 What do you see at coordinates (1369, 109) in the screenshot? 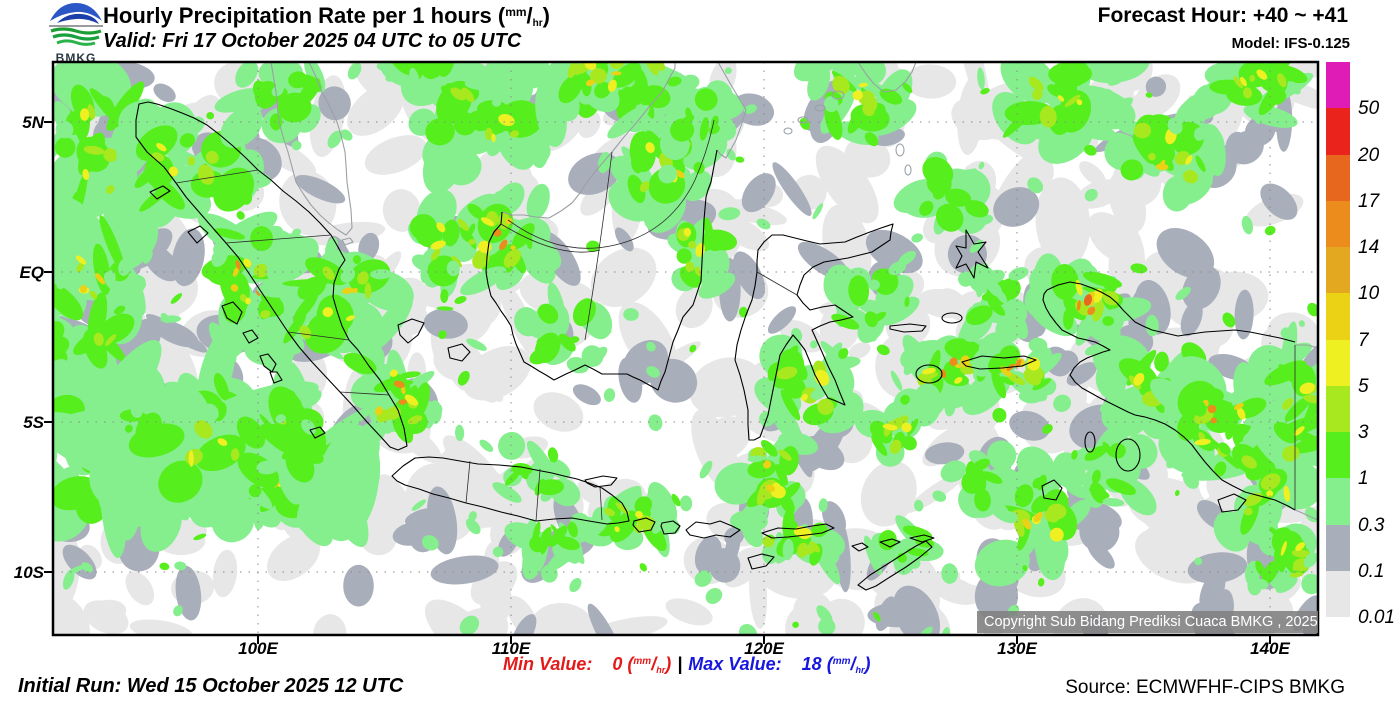
I see `legend-label-50: 50` at bounding box center [1369, 109].